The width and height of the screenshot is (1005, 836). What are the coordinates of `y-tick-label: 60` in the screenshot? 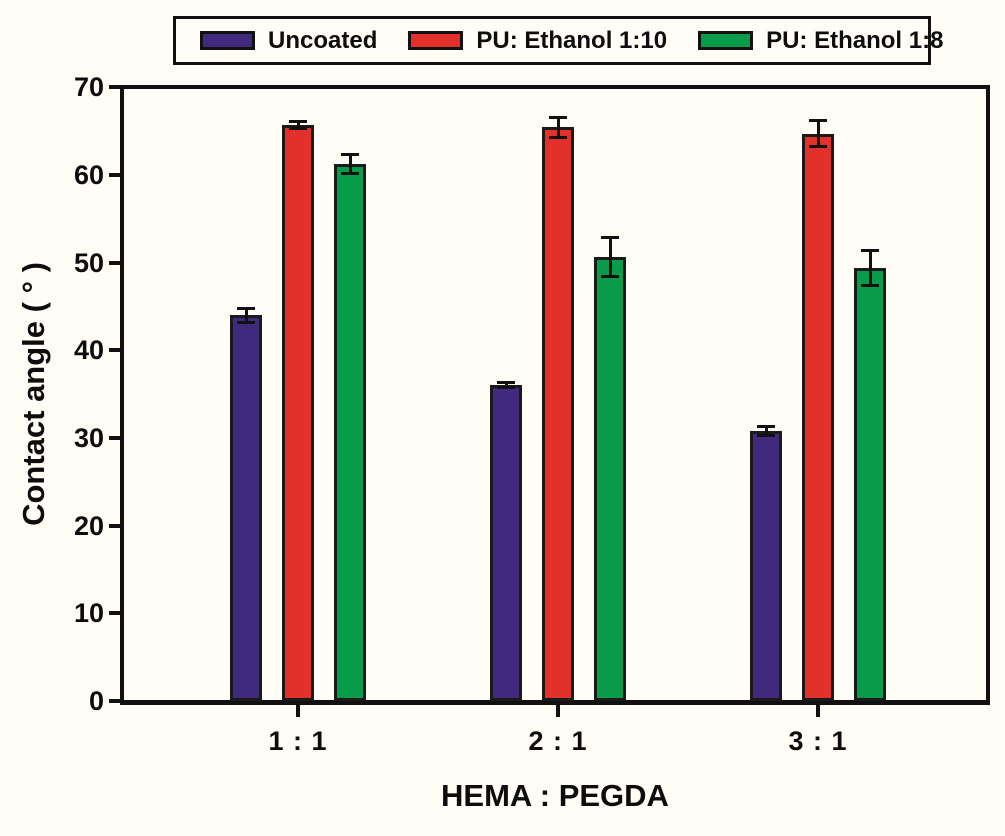 It's located at (88, 174).